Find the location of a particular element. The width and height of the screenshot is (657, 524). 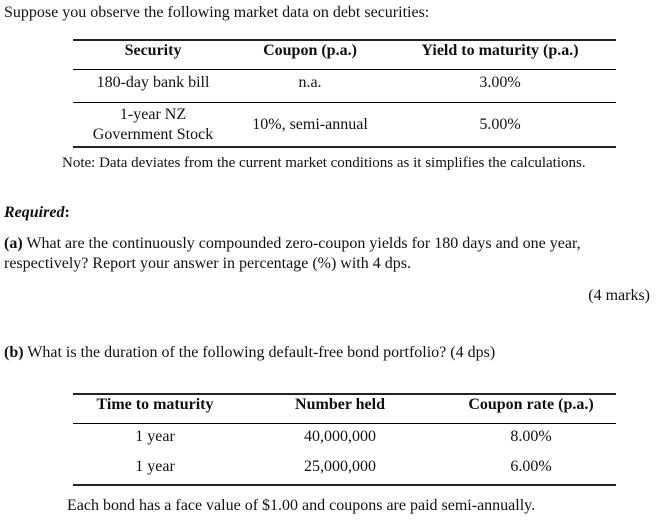

table2-top-rule is located at coordinates (344, 394).